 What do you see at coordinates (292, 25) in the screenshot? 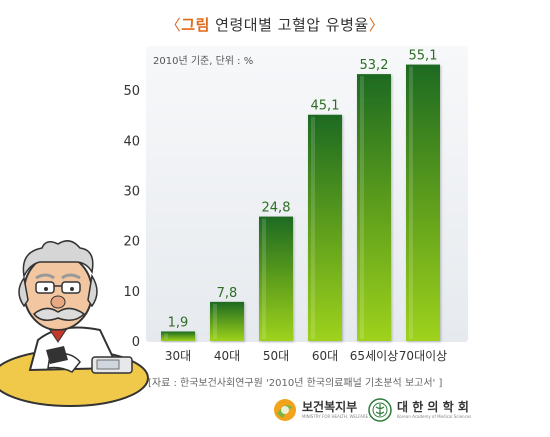
I see `title-text: 연령대별 고혈압 유병율` at bounding box center [292, 25].